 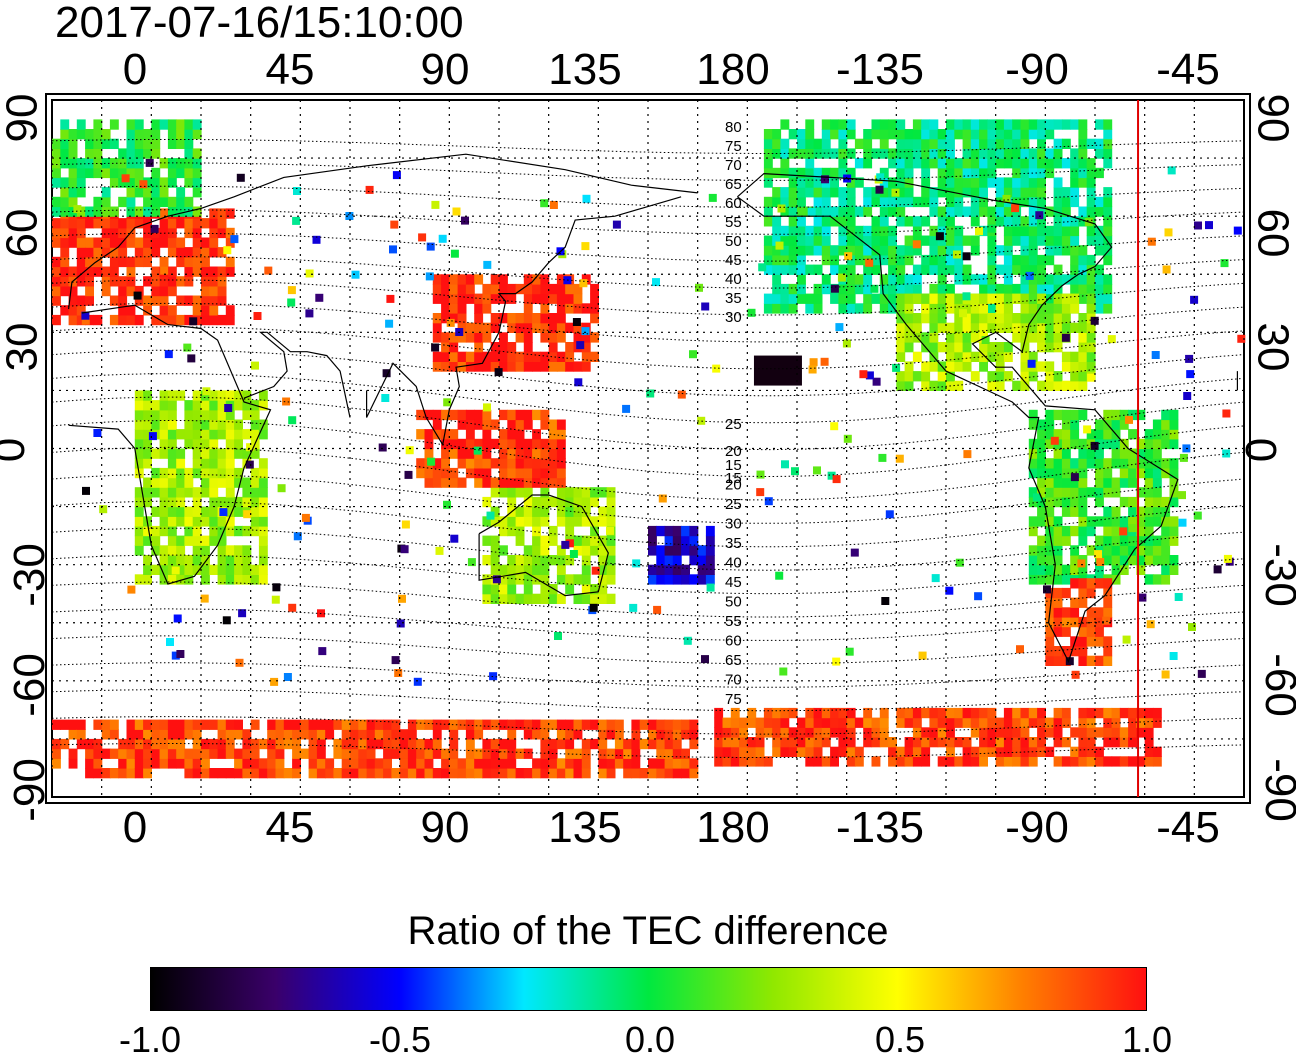 I want to click on top-lon-tick: 180, so click(x=733, y=69).